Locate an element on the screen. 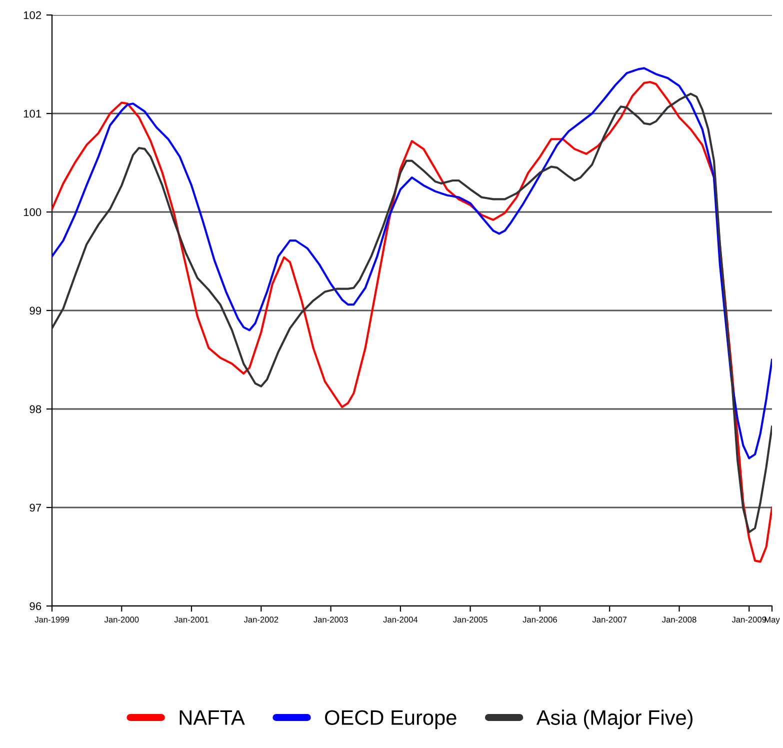 This screenshot has width=783, height=748. legend-label: NAFTA is located at coordinates (212, 717).